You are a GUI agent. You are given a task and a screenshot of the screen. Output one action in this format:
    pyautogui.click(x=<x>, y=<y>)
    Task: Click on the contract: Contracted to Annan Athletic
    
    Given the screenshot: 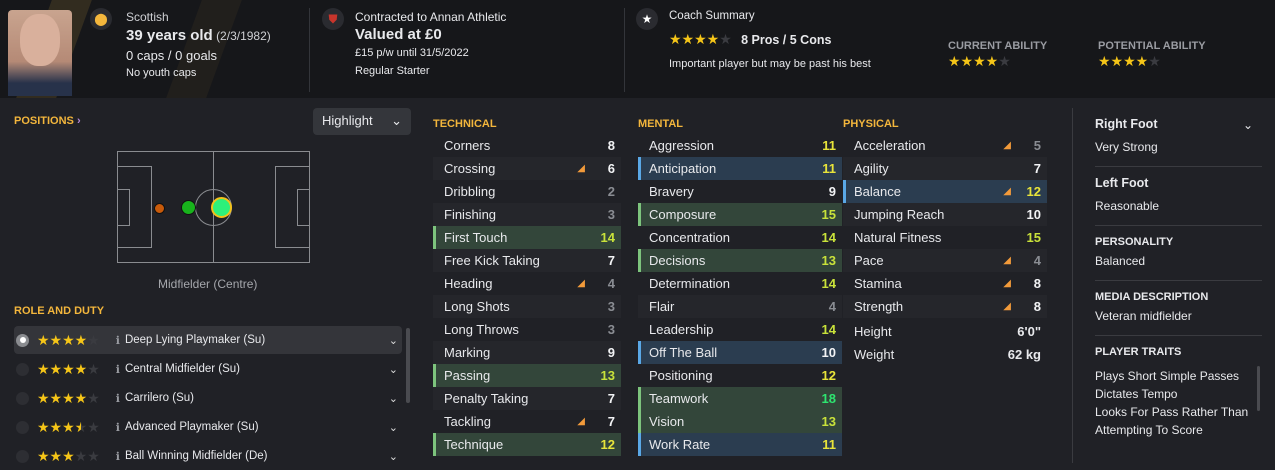 What is the action you would take?
    pyautogui.click(x=431, y=17)
    